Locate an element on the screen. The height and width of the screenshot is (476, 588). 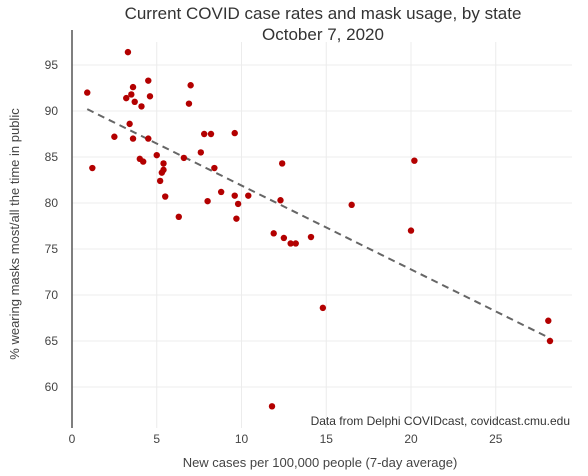
y-tick-label: 95 is located at coordinates (52, 65).